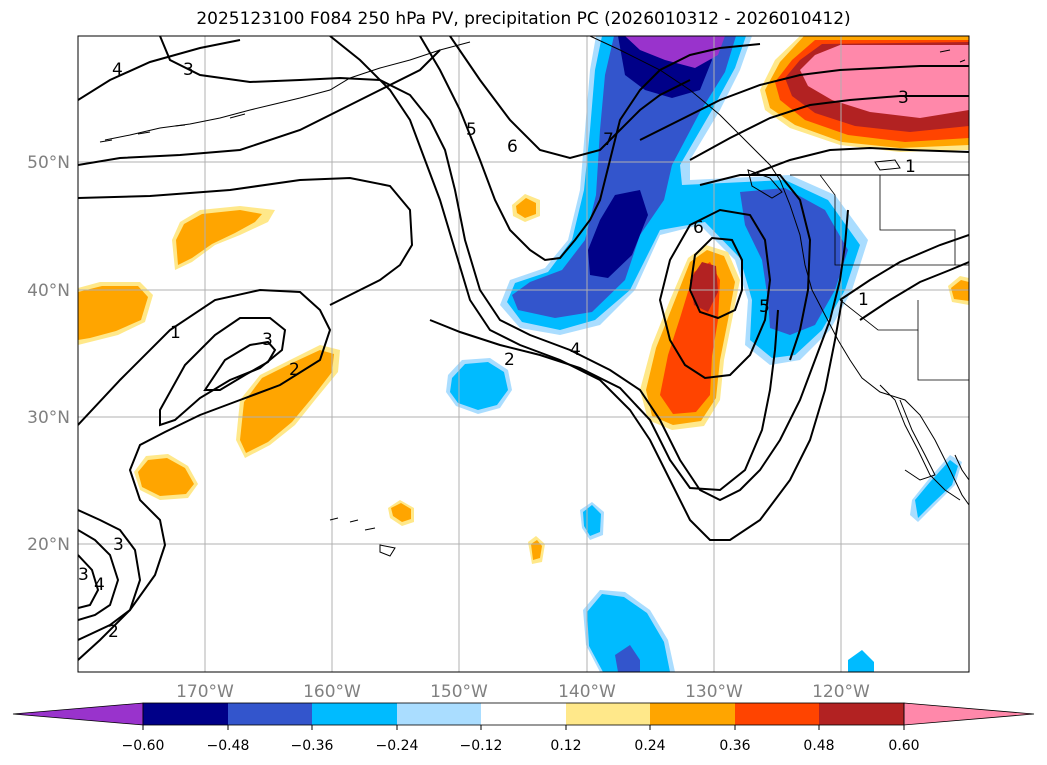 The image size is (1047, 765). I want to click on pv-label-2-sw: 2, so click(113, 632).